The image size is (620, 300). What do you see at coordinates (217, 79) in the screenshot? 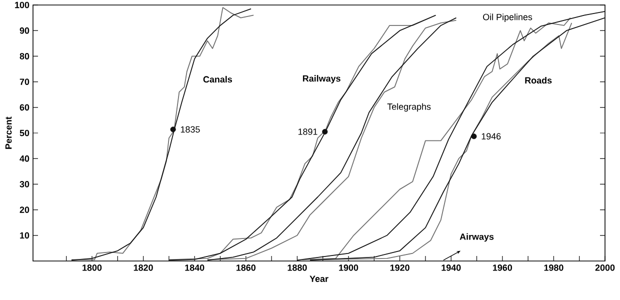
I see `series-label: Canals` at bounding box center [217, 79].